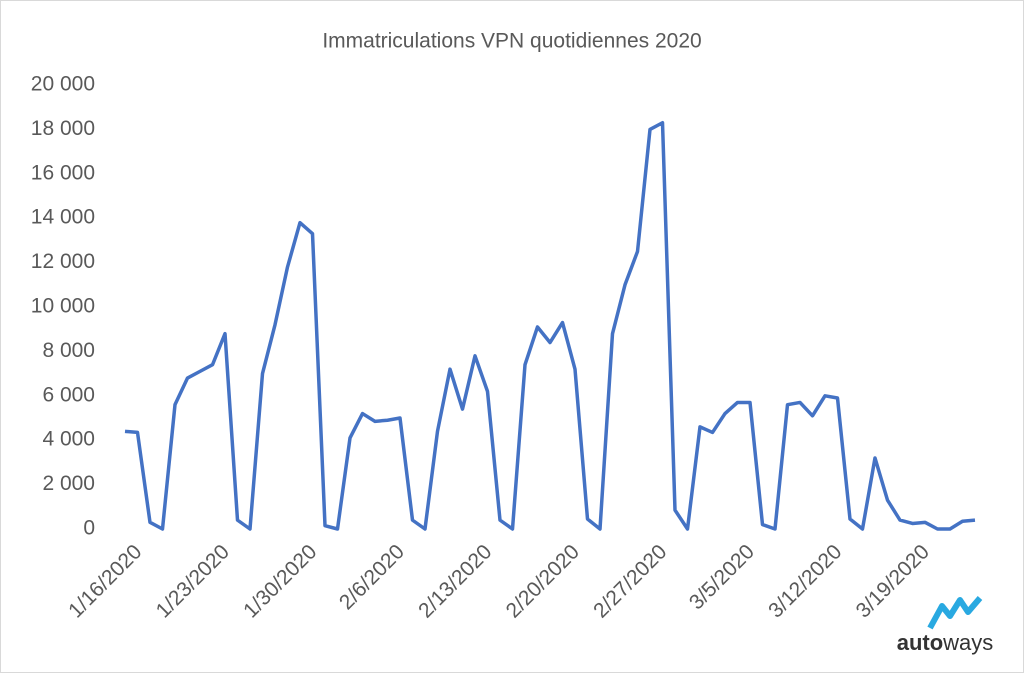 This screenshot has width=1024, height=673. Describe the element at coordinates (68, 394) in the screenshot. I see `y-tick-label: 6 000` at that location.